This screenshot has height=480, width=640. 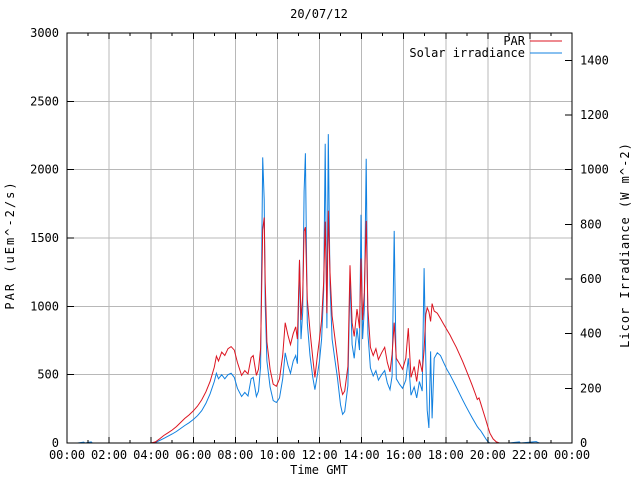 What do you see at coordinates (109, 455) in the screenshot?
I see `x-tick-label: 02:00` at bounding box center [109, 455].